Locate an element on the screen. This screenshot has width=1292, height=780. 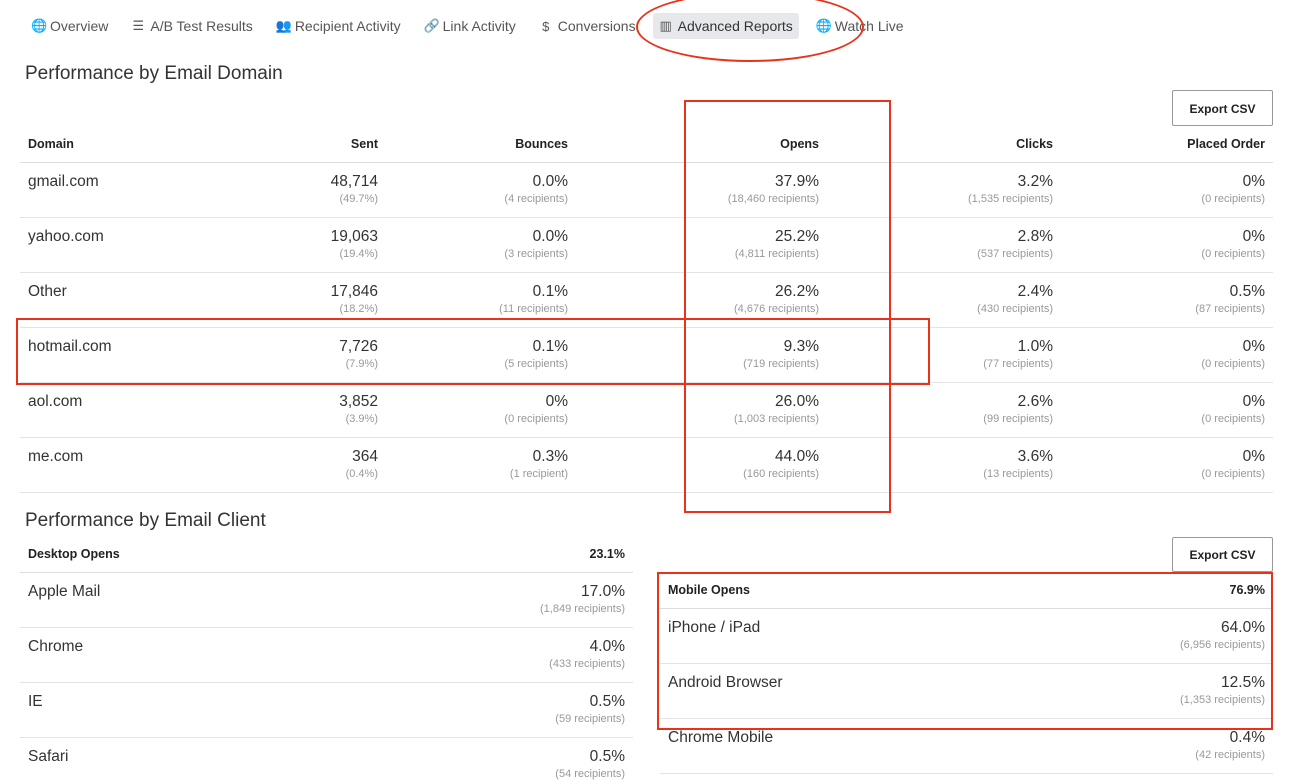
sent-cell-detail: (18.2%) is located at coordinates (358, 309).